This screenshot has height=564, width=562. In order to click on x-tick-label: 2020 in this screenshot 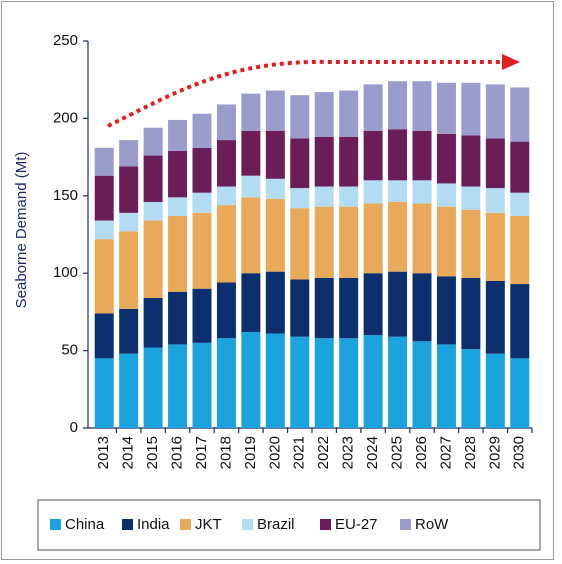, I will do `click(274, 452)`.